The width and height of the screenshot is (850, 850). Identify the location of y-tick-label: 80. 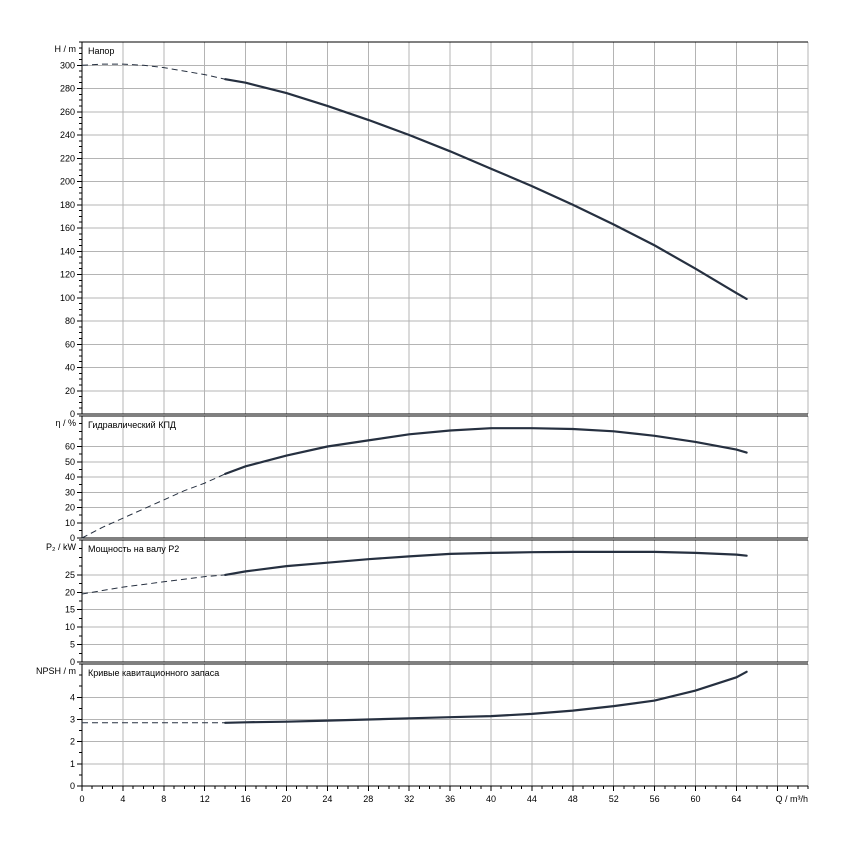
(70, 321).